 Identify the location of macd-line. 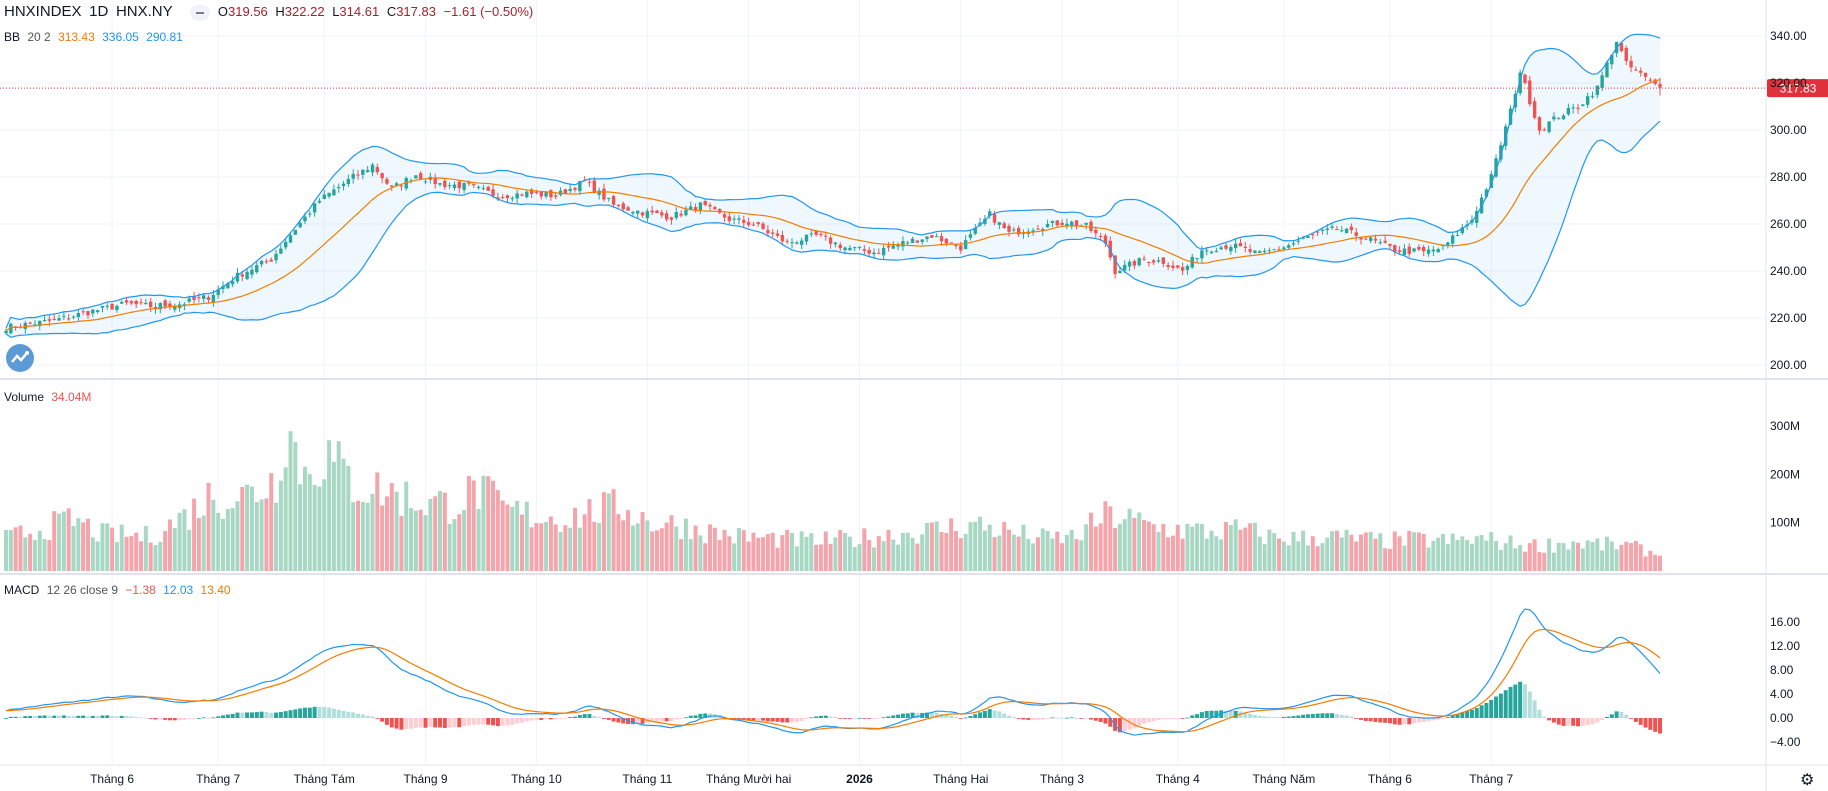
(833, 672).